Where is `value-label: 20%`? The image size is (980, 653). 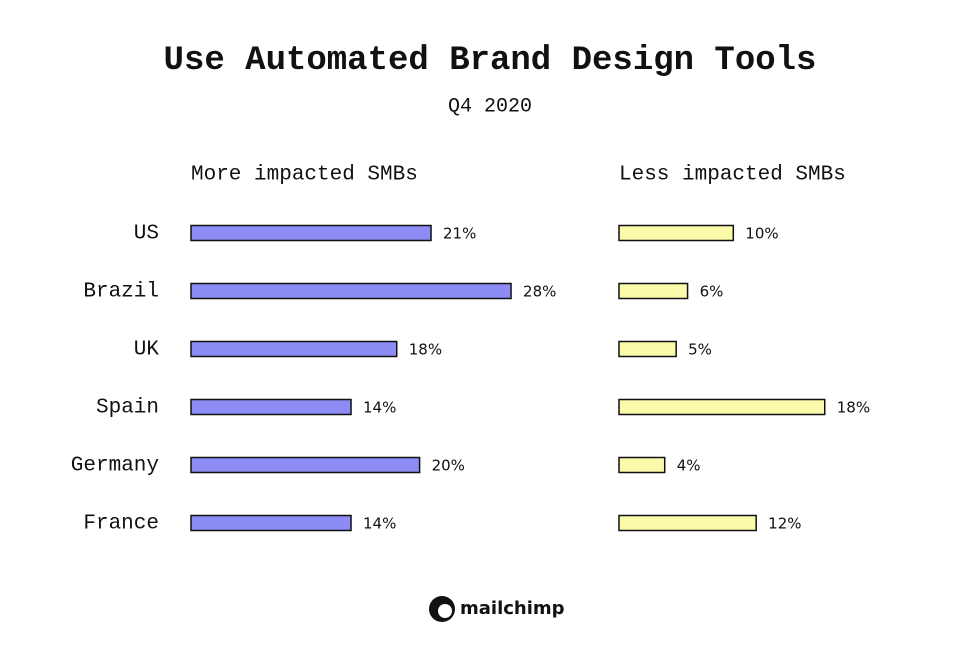
value-label: 20% is located at coordinates (448, 466).